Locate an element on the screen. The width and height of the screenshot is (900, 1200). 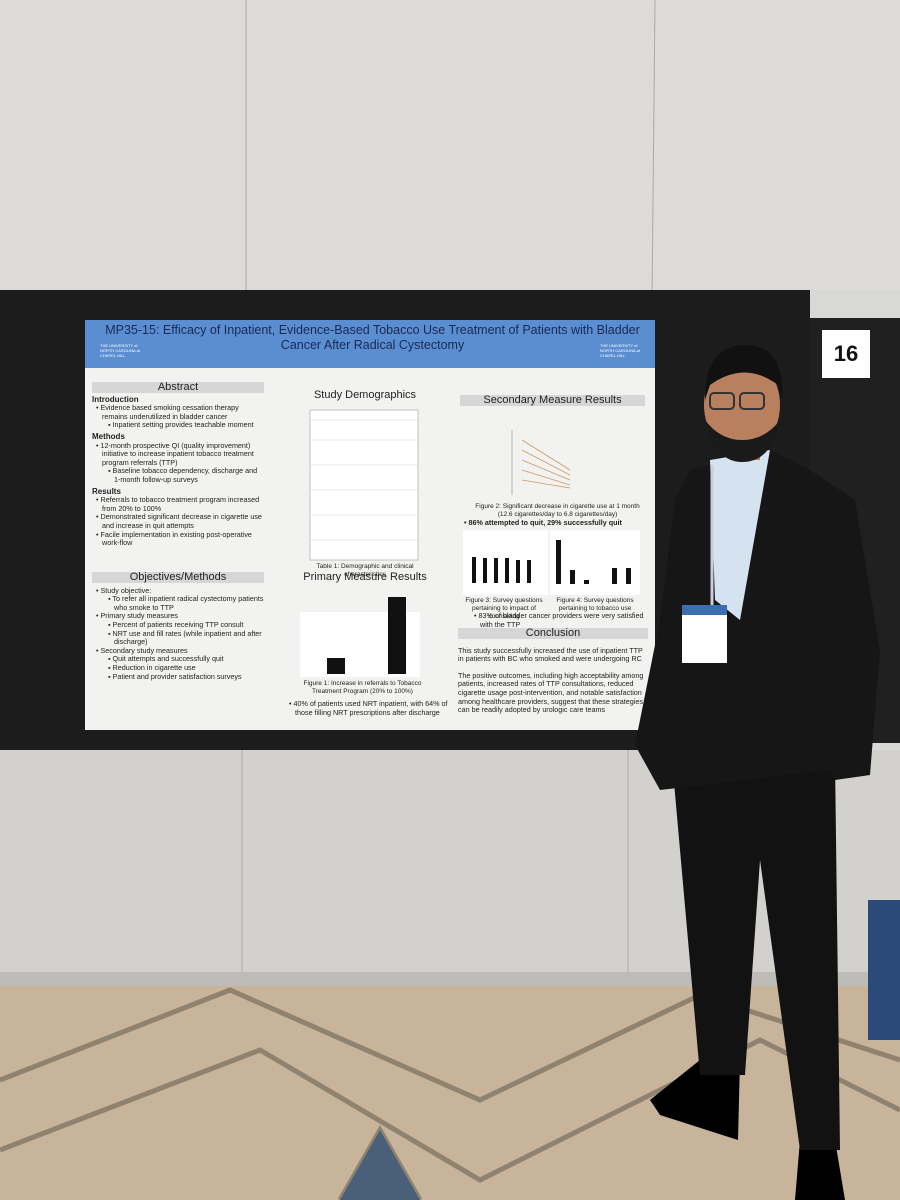
section-heading: Primary Measure Results is located at coordinates (365, 577).